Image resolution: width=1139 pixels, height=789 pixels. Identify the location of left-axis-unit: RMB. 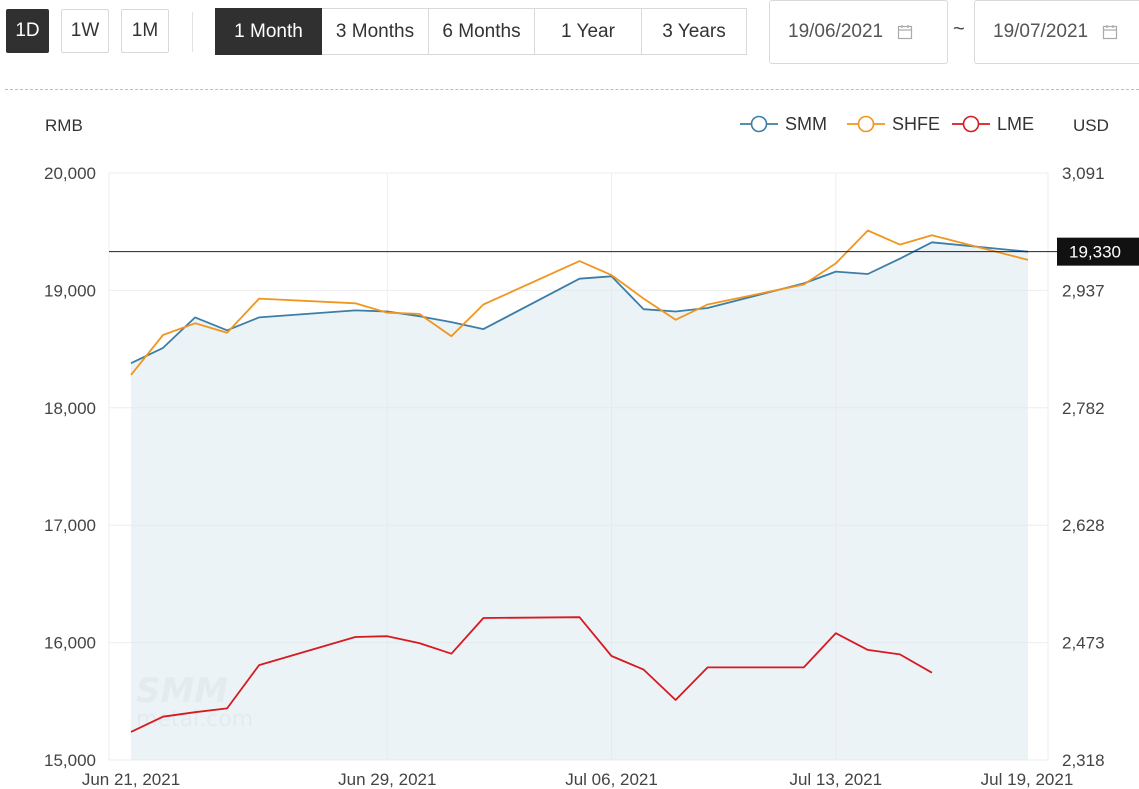
(64, 125).